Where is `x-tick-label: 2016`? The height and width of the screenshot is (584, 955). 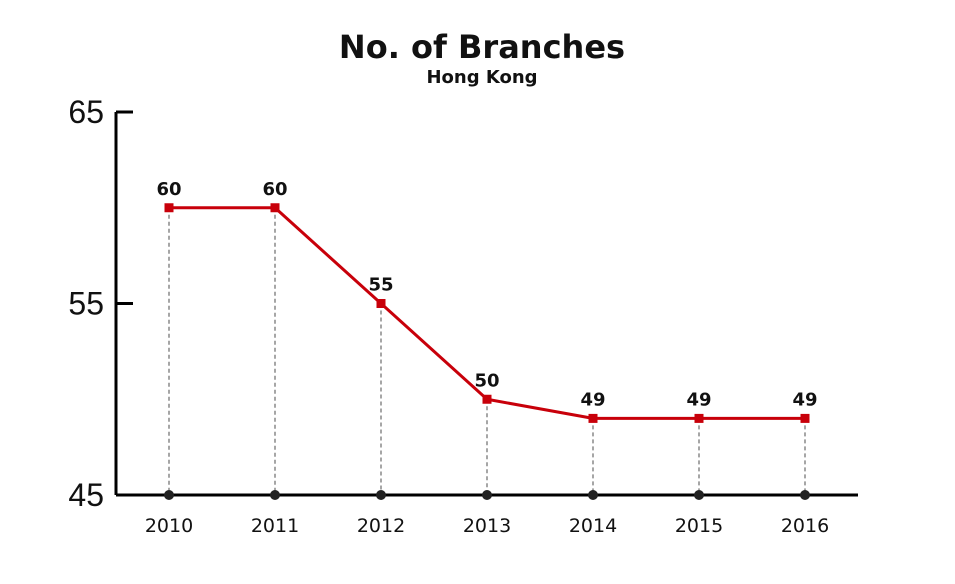 x-tick-label: 2016 is located at coordinates (805, 526).